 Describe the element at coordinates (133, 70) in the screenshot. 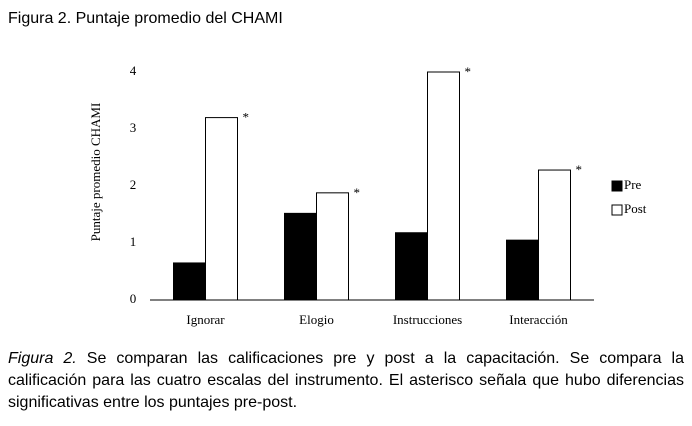

I see `y-tick-label: 4` at that location.